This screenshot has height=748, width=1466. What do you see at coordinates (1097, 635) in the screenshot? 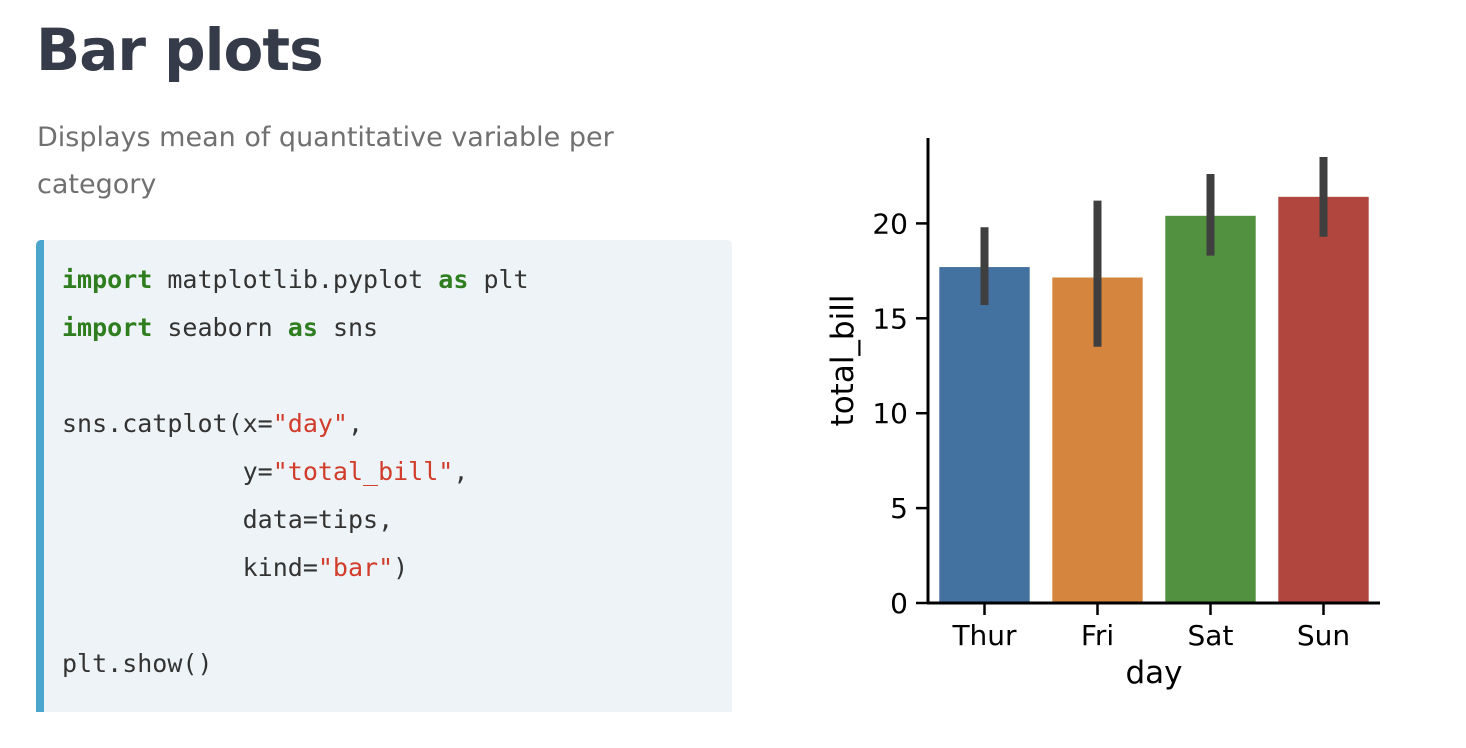
I see `x-tick-label: Fri` at bounding box center [1097, 635].